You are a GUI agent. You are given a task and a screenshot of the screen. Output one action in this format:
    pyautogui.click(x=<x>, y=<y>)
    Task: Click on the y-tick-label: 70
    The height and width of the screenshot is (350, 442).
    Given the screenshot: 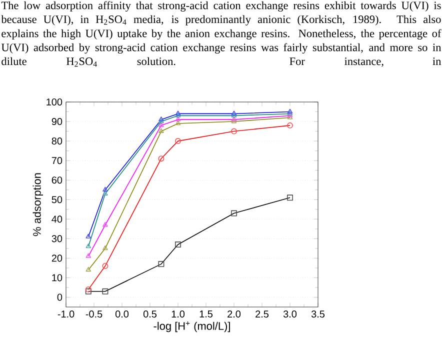 What is the action you would take?
    pyautogui.click(x=57, y=160)
    